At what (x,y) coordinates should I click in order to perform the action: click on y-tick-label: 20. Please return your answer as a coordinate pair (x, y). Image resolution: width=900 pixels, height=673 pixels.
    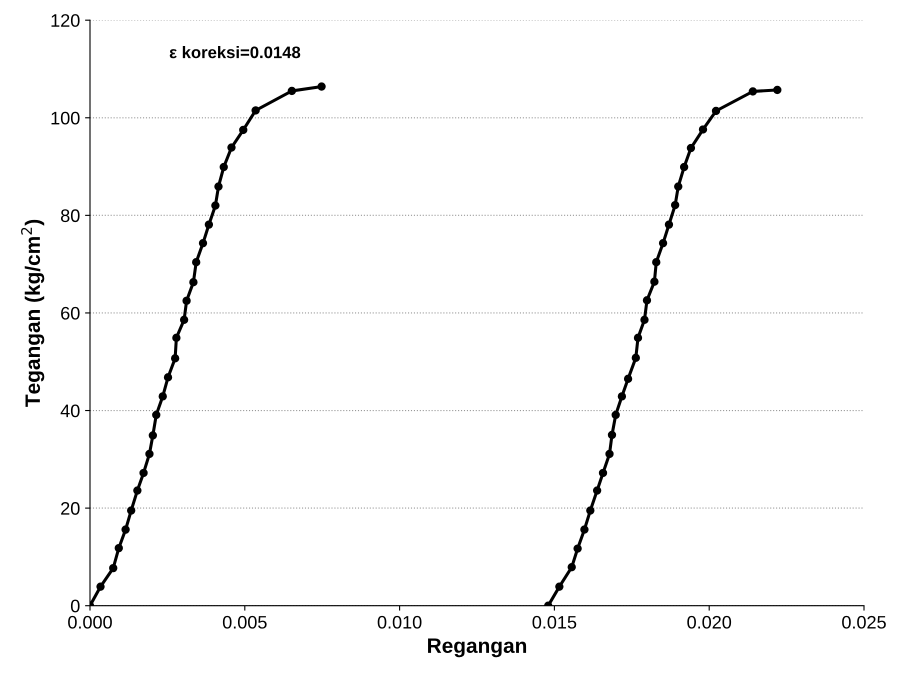
    Looking at the image, I should click on (70, 508).